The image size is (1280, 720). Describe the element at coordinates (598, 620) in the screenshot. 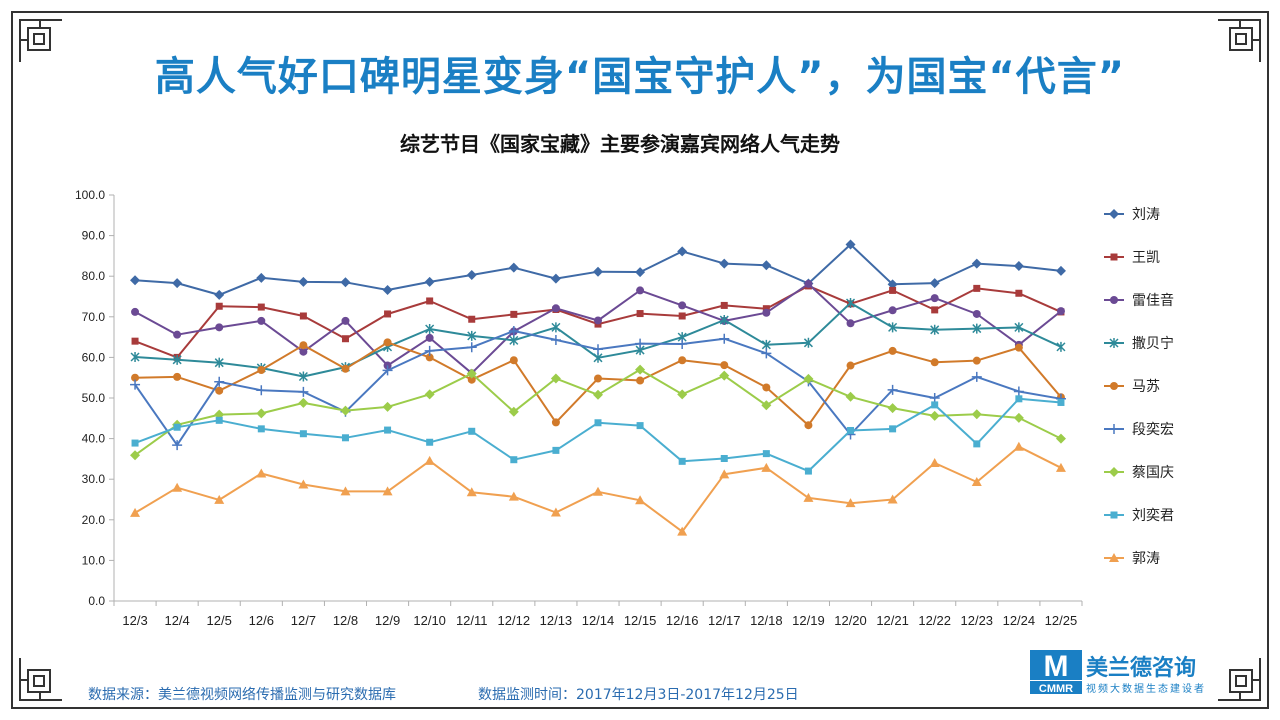

I see `x-tick-label: 12/14` at that location.